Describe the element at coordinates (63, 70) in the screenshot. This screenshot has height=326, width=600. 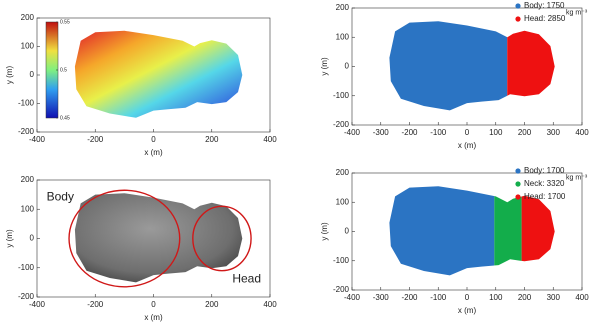
I see `colorbar-tick-label: 0.5` at that location.